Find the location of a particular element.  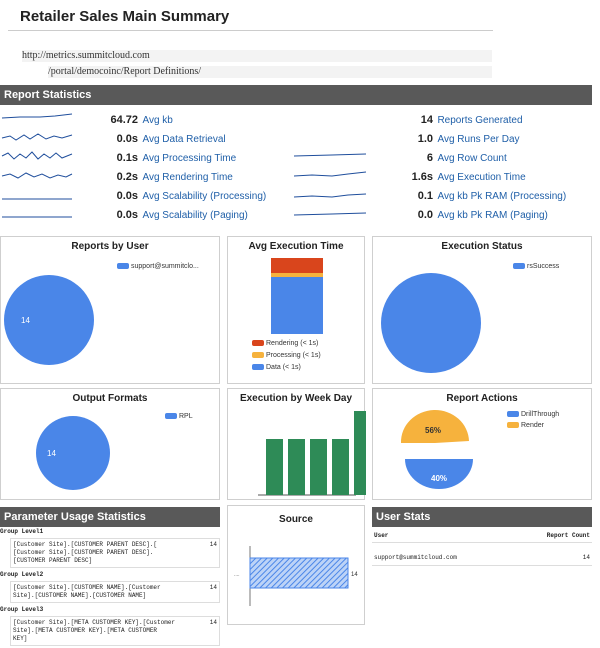

legend-label: Render is located at coordinates (532, 425).